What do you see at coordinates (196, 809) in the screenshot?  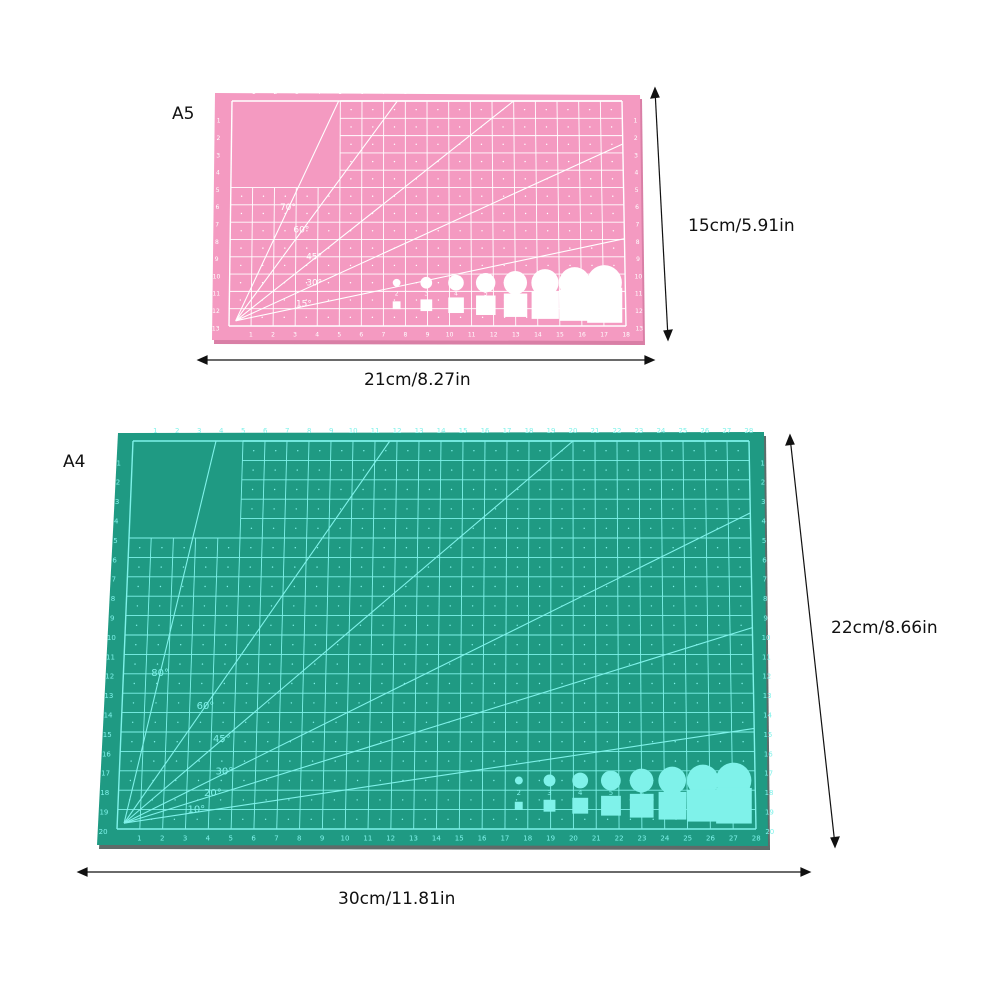 I see `angle-label: 10°` at bounding box center [196, 809].